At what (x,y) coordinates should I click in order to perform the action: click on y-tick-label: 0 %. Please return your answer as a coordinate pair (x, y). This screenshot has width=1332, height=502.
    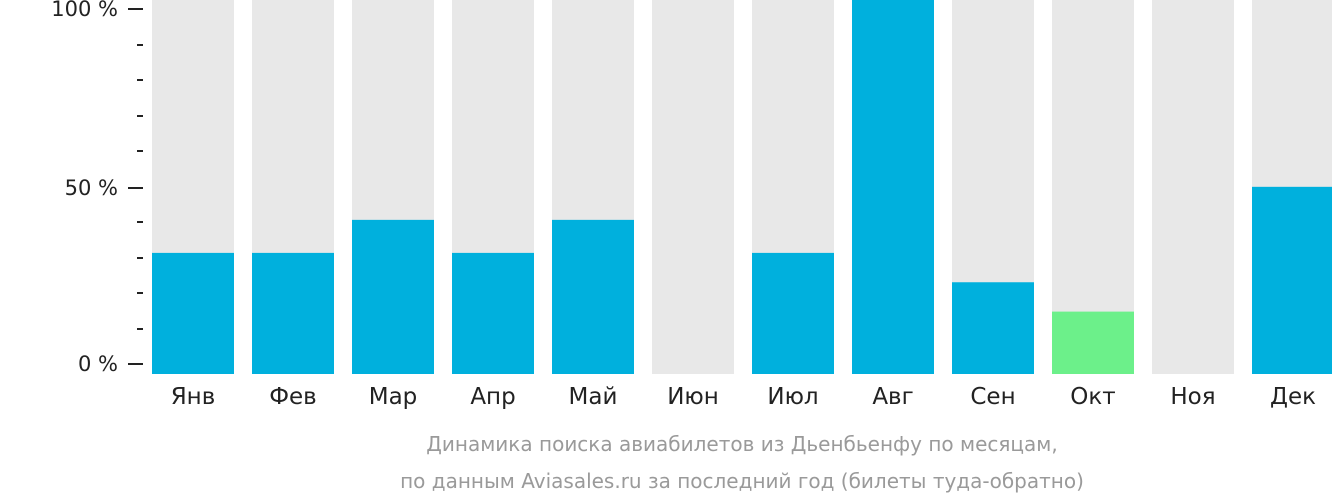
    Looking at the image, I should click on (98, 364).